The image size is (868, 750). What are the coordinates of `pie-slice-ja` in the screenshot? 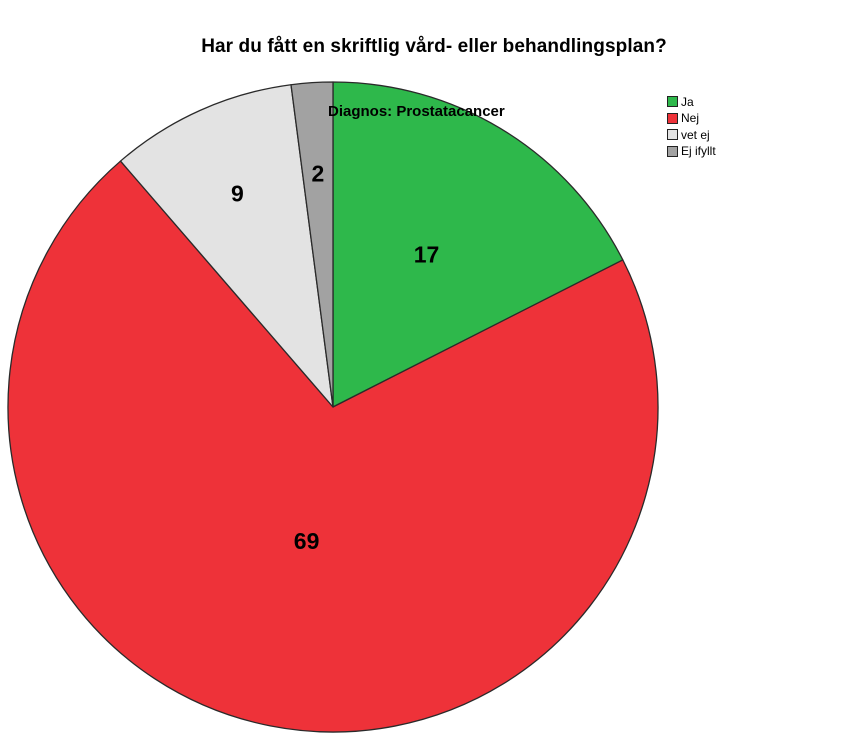 It's located at (478, 244).